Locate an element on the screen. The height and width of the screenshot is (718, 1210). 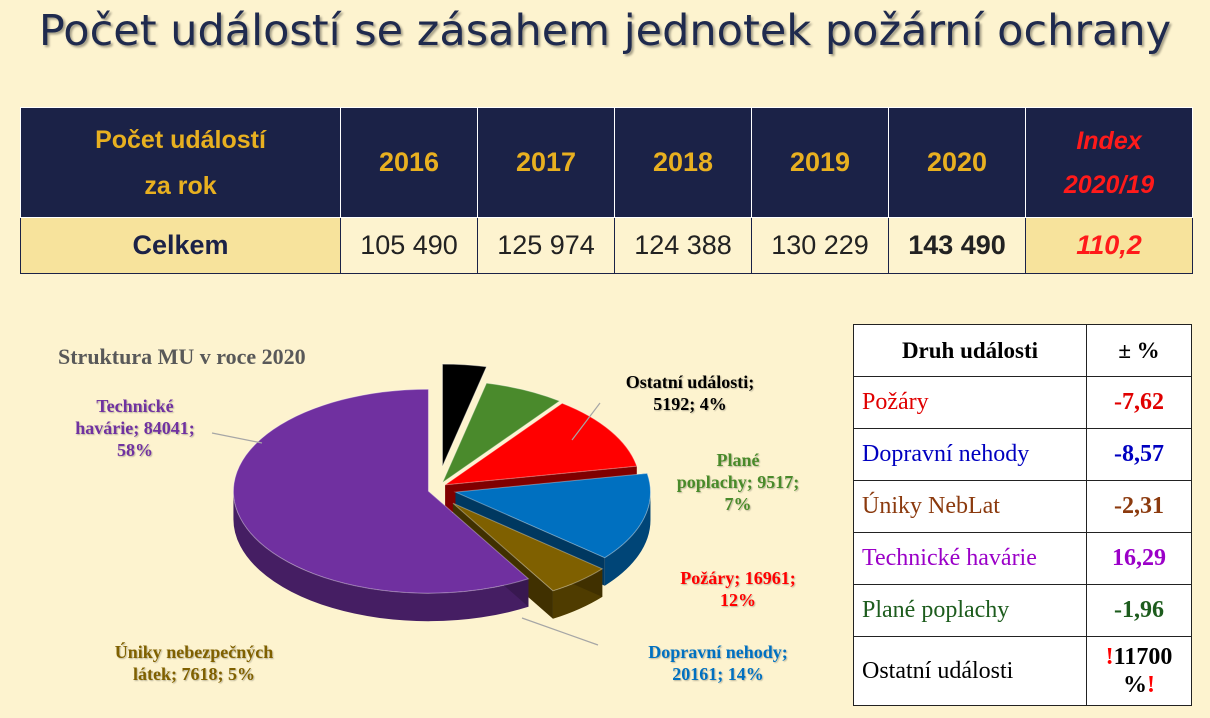
pie-label: Úniky nebezpečných látek; 7618; 5% is located at coordinates (194, 662).